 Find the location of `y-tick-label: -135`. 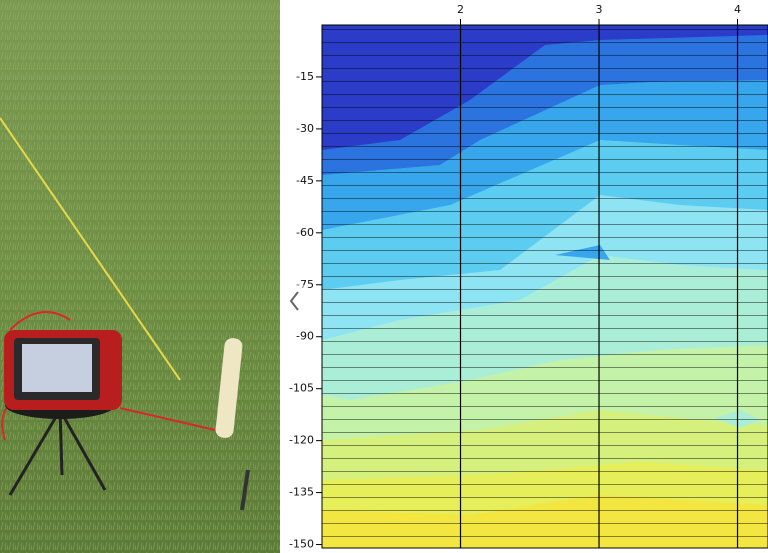

y-tick-label: -135 is located at coordinates (301, 492).